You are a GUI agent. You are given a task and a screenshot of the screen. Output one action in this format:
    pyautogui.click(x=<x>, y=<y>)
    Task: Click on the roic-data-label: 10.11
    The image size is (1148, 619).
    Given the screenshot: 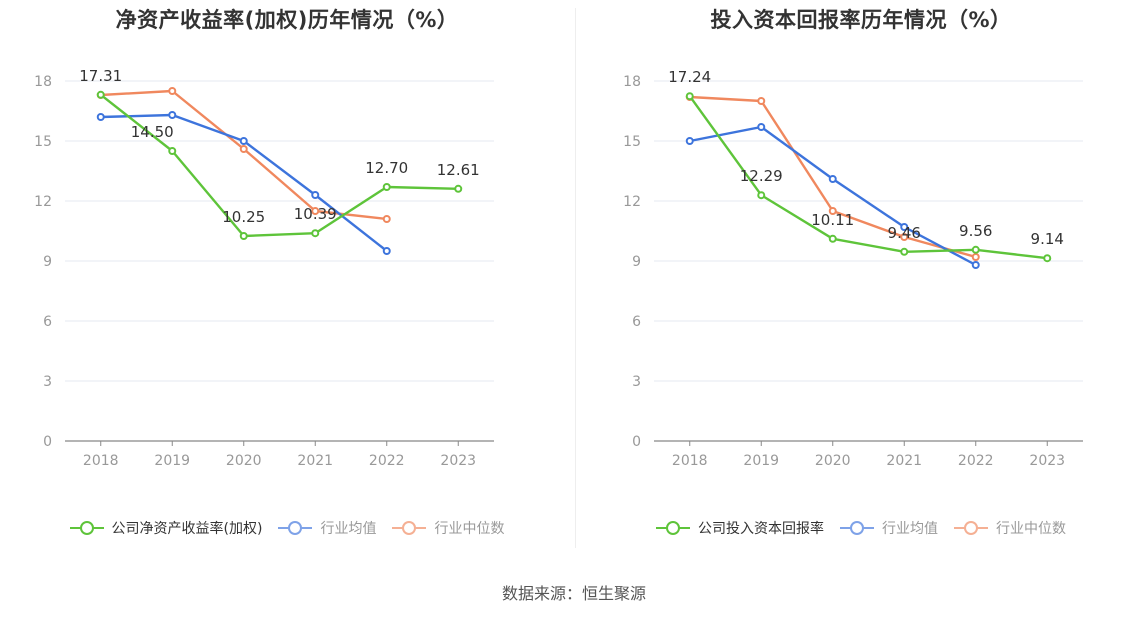 What is the action you would take?
    pyautogui.click(x=832, y=220)
    